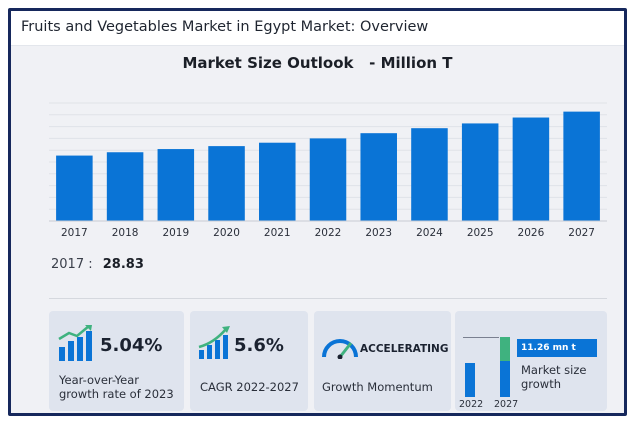 Image resolution: width=640 pixels, height=428 pixels. Describe the element at coordinates (226, 183) in the screenshot. I see `bar-2020` at that location.